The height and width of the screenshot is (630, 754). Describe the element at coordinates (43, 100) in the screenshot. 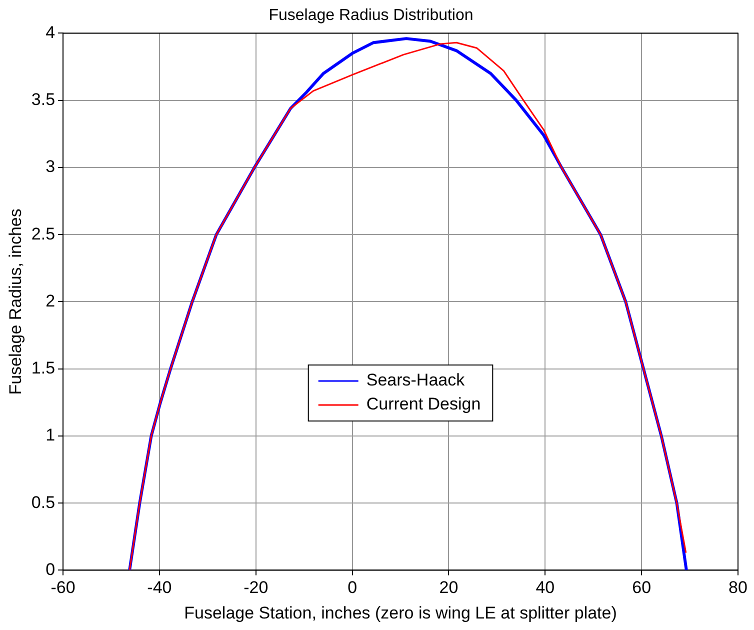

I see `y-tick-label: 3.5` at that location.